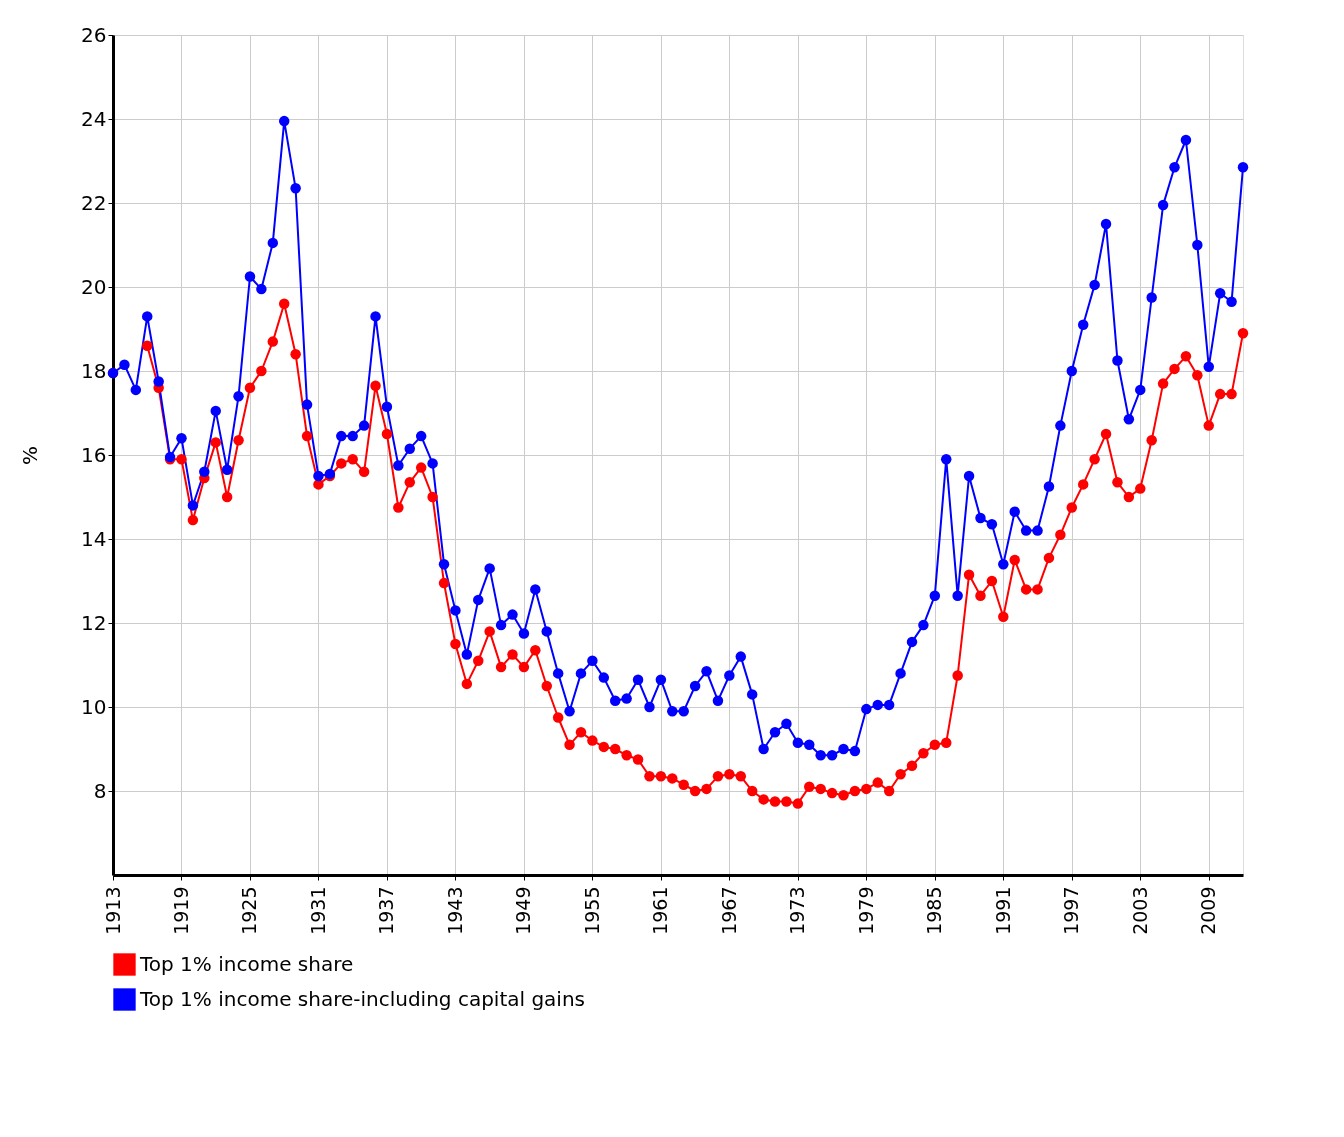 This screenshot has width=1344, height=1137. I want to click on x-tick-label: 1973, so click(797, 910).